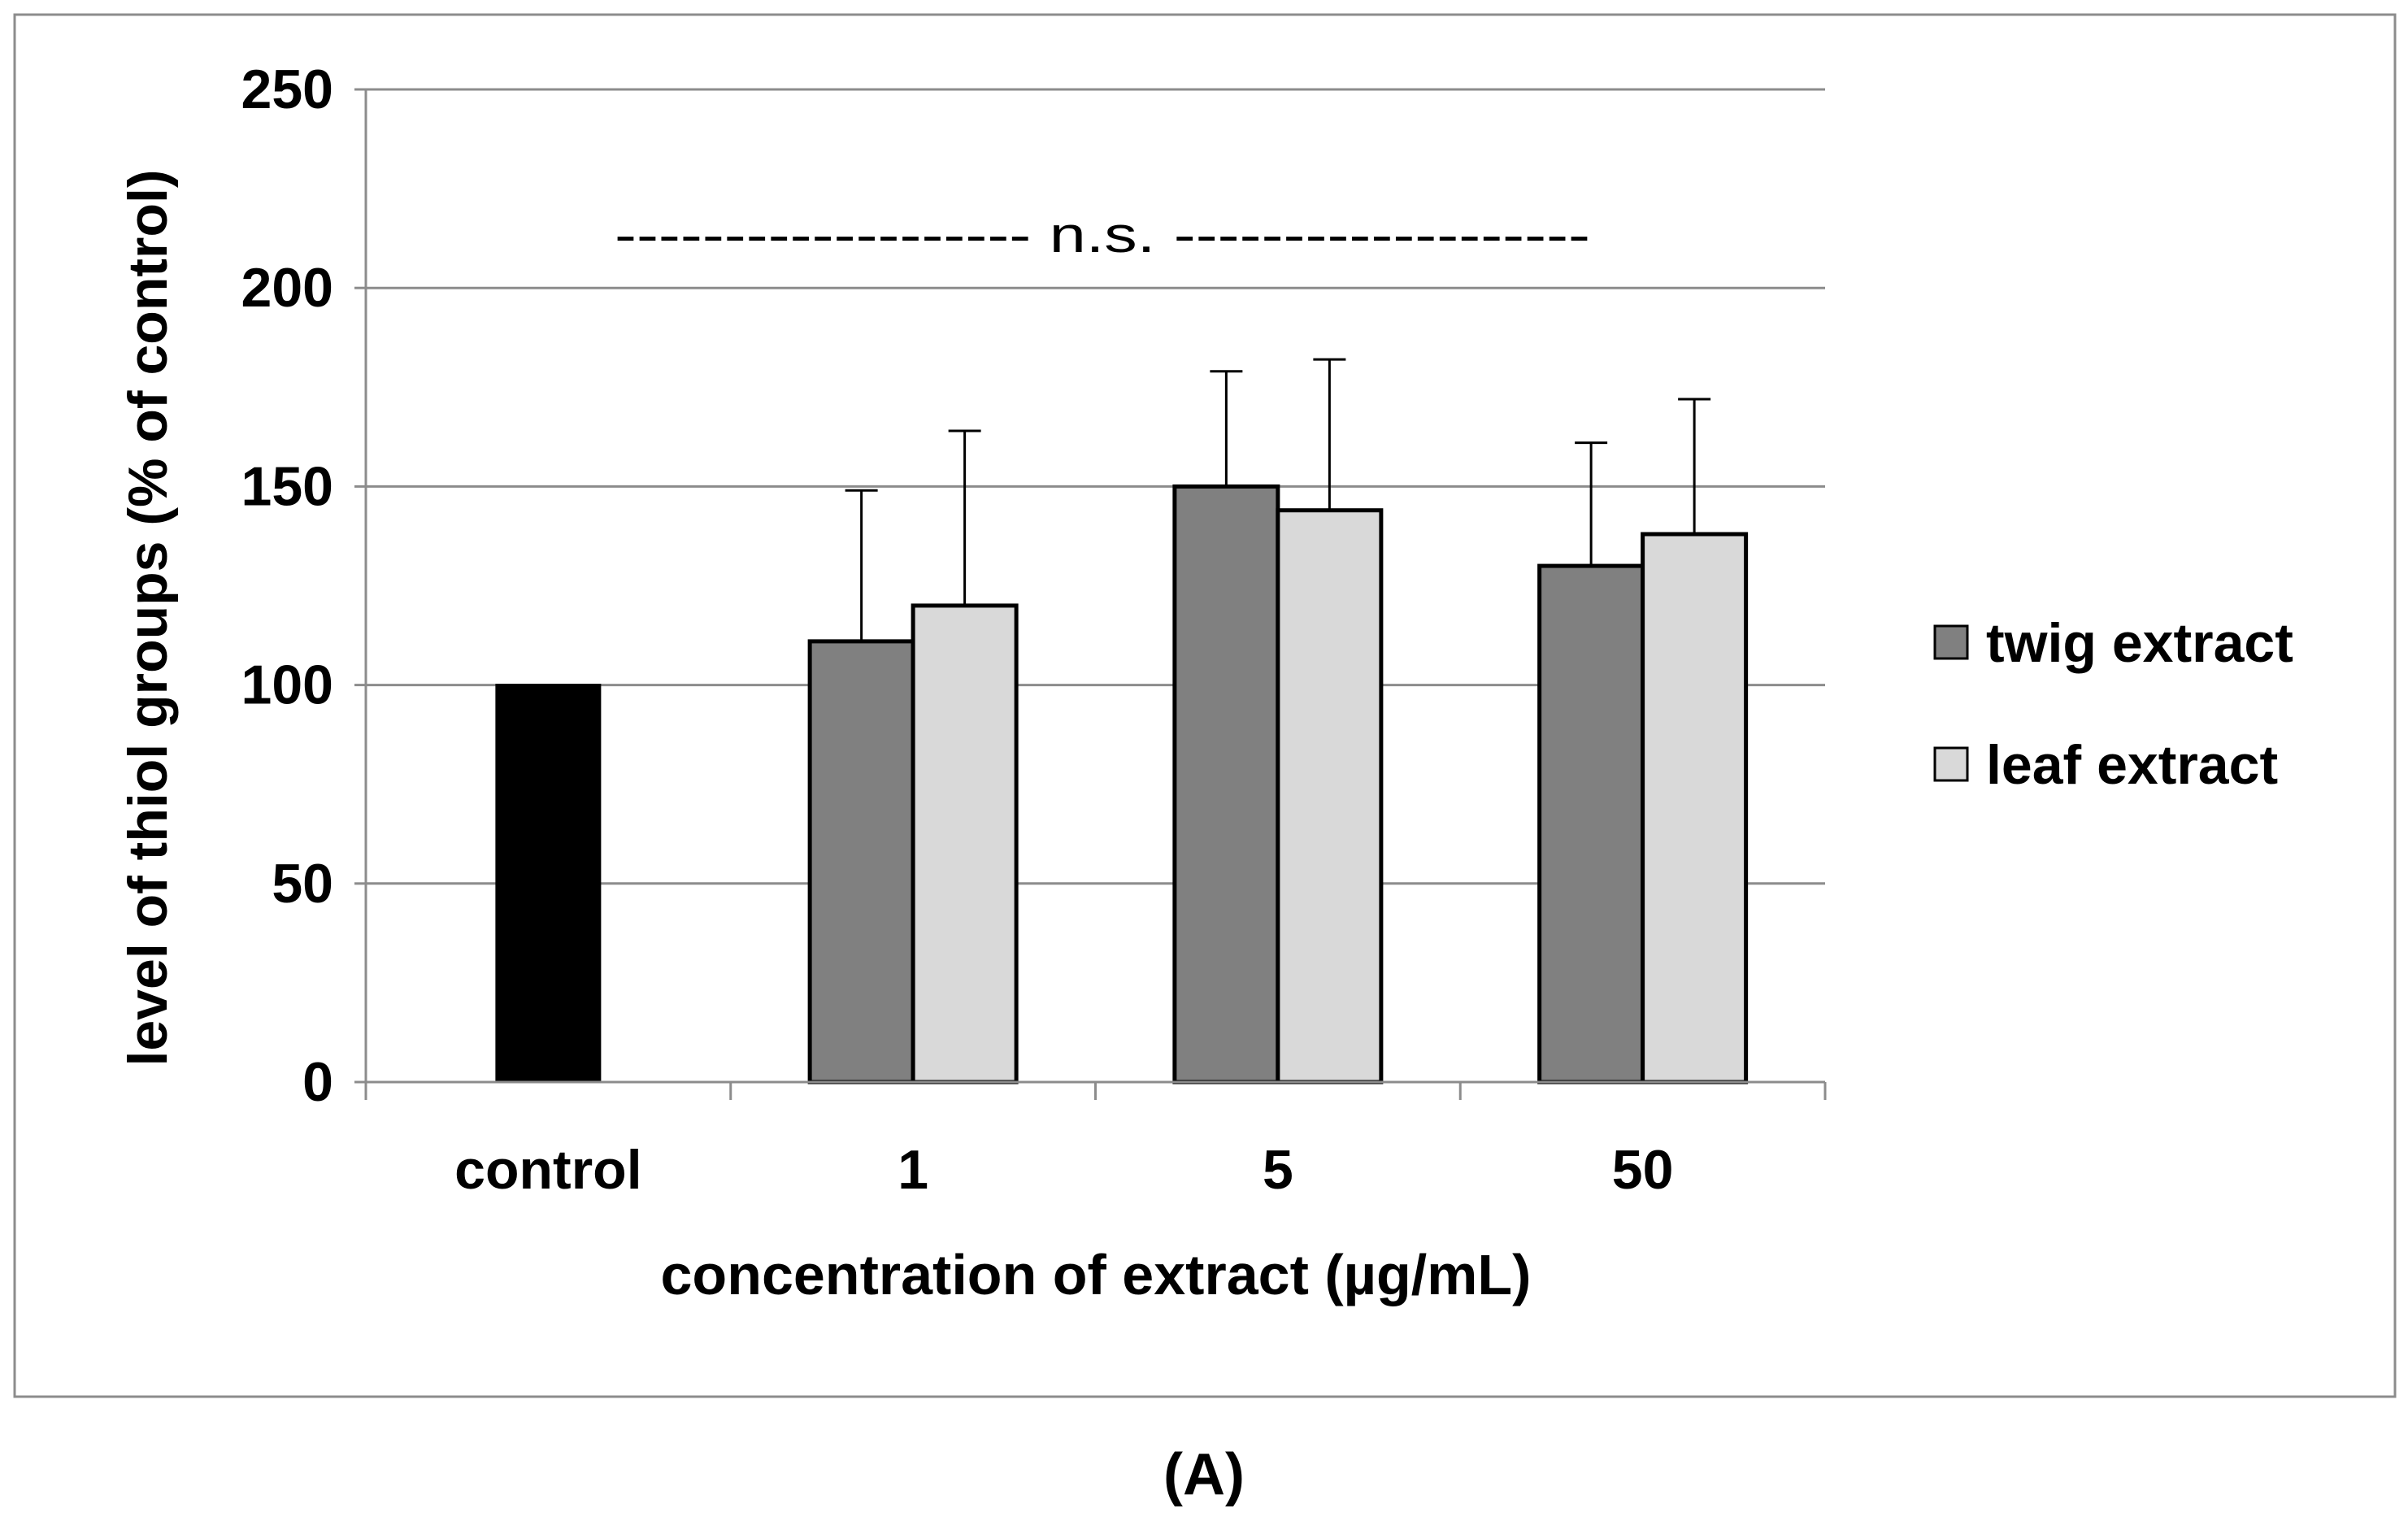  I want to click on legend-swatch-twig, so click(1951, 642).